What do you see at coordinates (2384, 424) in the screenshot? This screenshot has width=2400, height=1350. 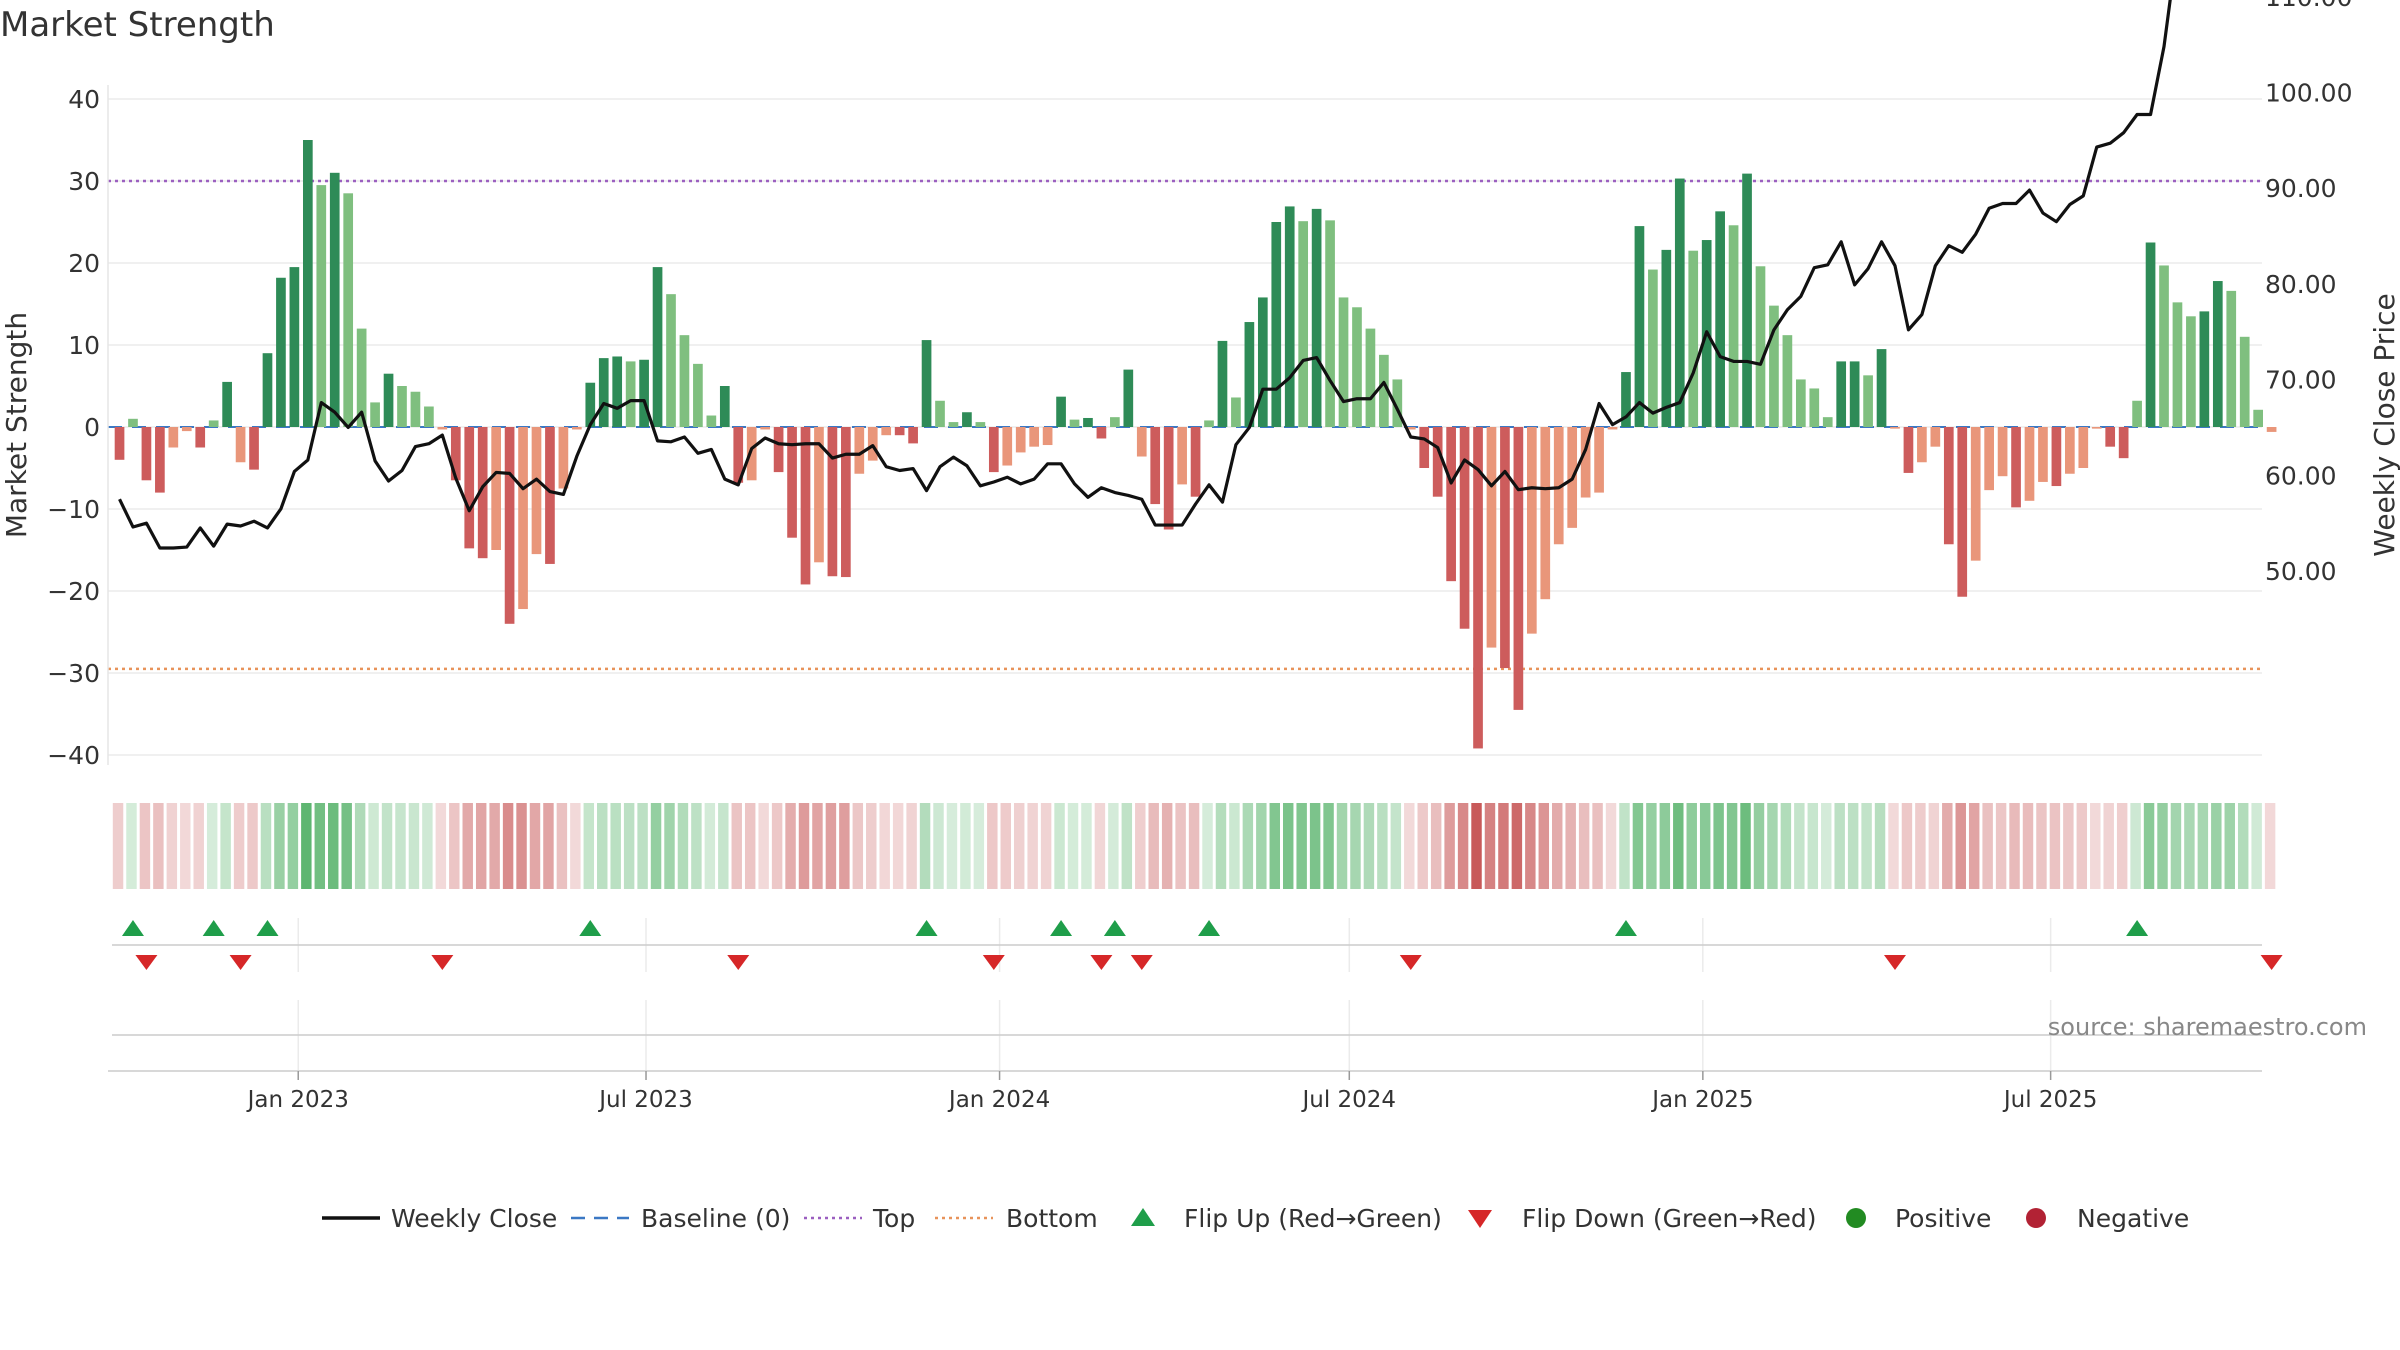 I see `y2-axis-label: Weekly Close Price` at bounding box center [2384, 424].